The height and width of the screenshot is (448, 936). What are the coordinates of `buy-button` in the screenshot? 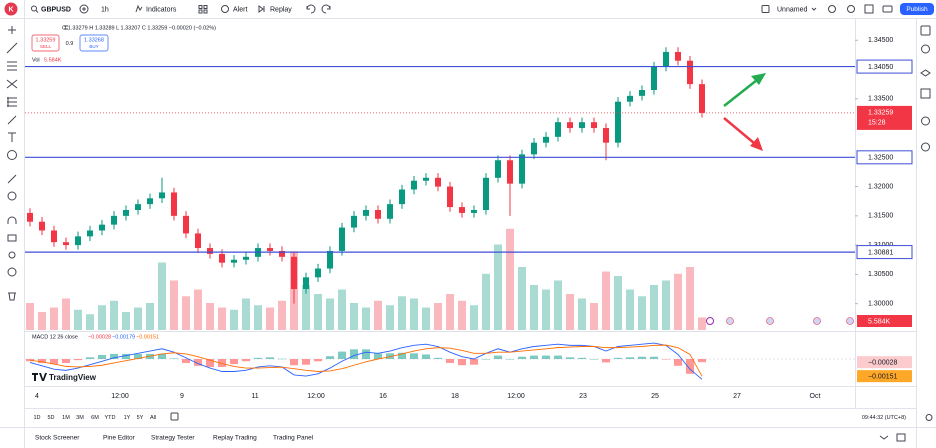 It's located at (94, 43).